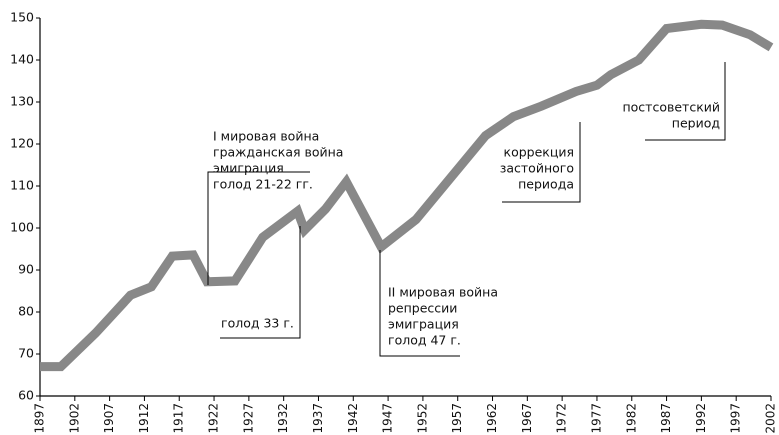  Describe the element at coordinates (257, 323) in the screenshot. I see `annotation-text: голод 33 г.` at that location.